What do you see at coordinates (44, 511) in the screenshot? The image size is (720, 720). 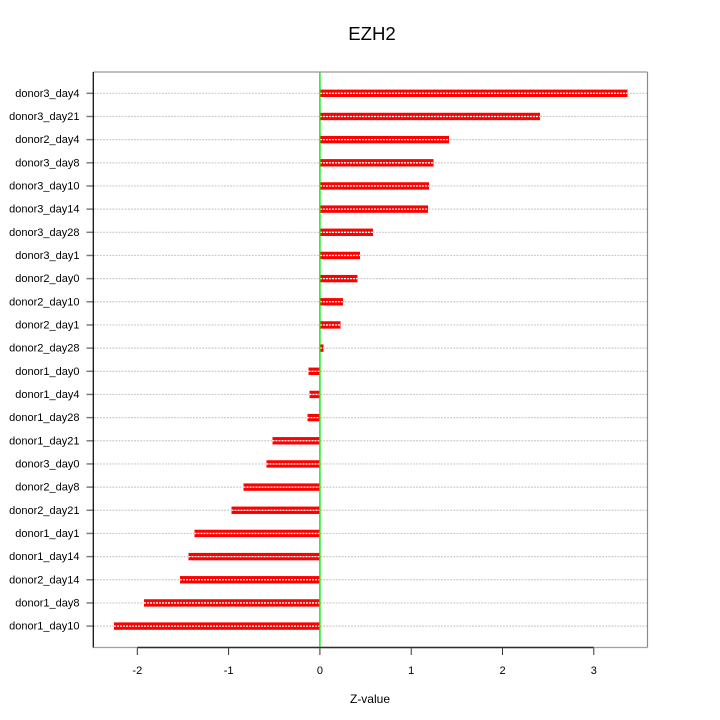 I see `svg-text: donor2_day21` at bounding box center [44, 511].